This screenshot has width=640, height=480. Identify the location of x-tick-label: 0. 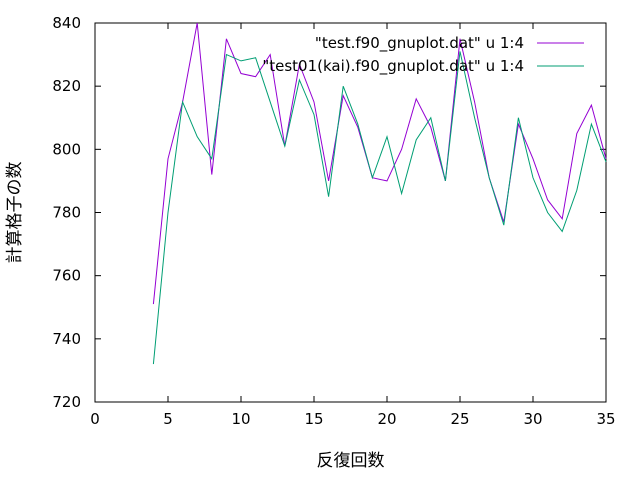
(95, 419).